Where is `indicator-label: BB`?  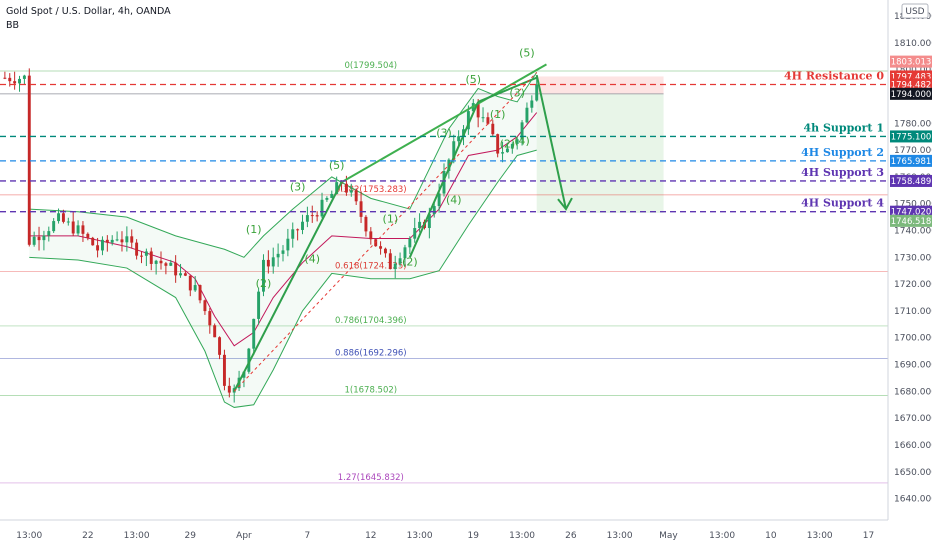
indicator-label: BB is located at coordinates (13, 25).